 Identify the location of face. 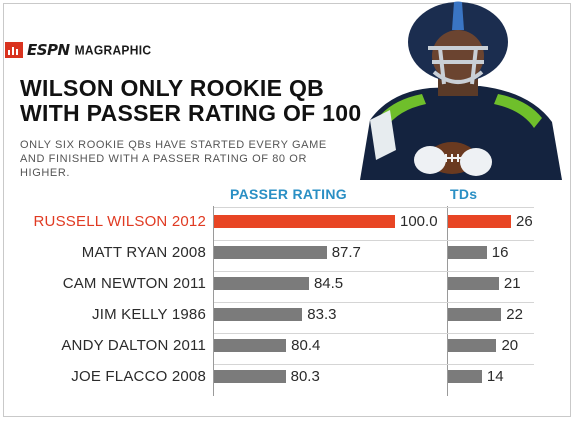
(458, 56).